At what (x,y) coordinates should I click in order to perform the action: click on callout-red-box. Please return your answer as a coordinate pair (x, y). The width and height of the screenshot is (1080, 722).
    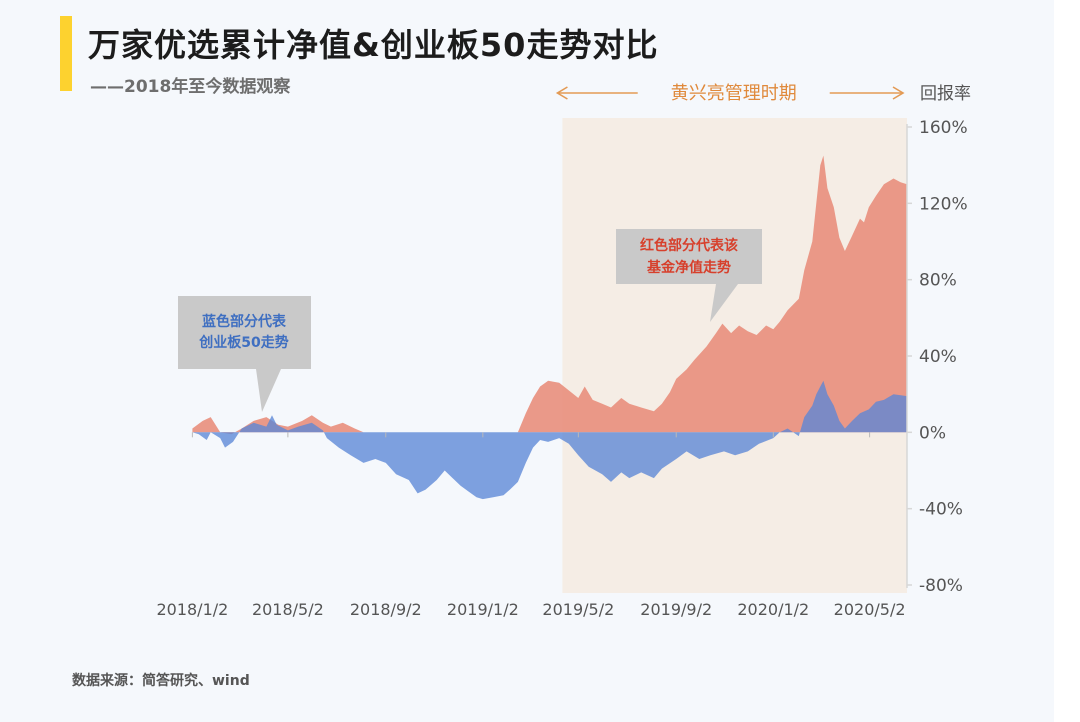
    Looking at the image, I should click on (689, 275).